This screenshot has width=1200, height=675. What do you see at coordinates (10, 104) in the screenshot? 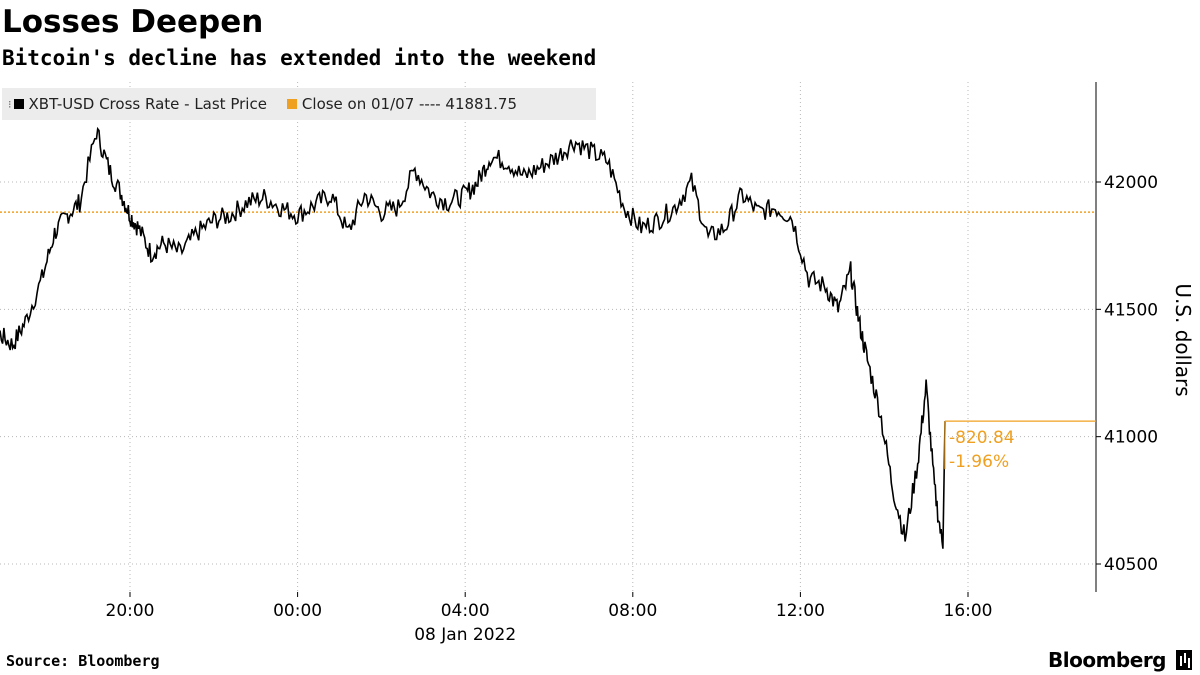
I see `legend-handle-icon: ⁝` at bounding box center [10, 104].